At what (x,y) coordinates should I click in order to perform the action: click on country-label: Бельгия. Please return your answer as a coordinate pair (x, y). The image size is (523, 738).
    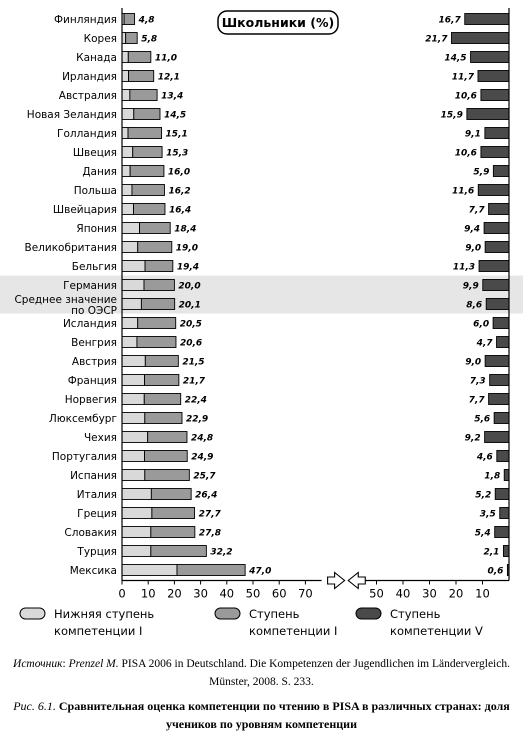
    Looking at the image, I should click on (94, 267).